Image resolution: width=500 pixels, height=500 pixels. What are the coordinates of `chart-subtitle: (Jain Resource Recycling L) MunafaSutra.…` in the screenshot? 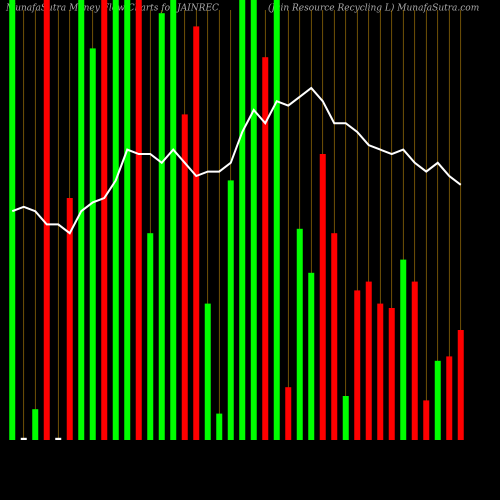 It's located at (373, 8).